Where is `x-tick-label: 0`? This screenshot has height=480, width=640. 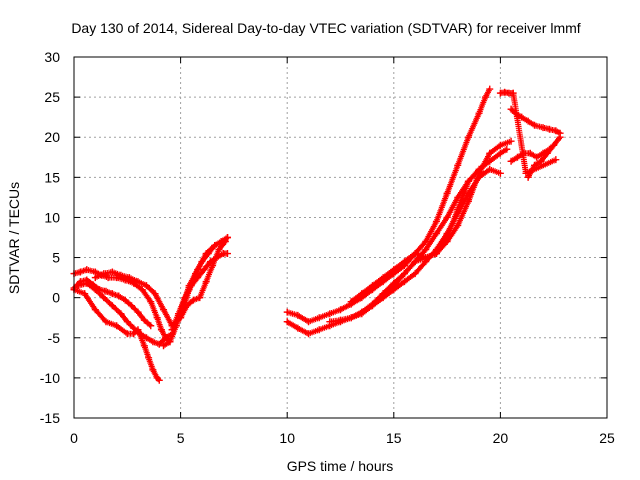 x-tick-label: 0 is located at coordinates (74, 438).